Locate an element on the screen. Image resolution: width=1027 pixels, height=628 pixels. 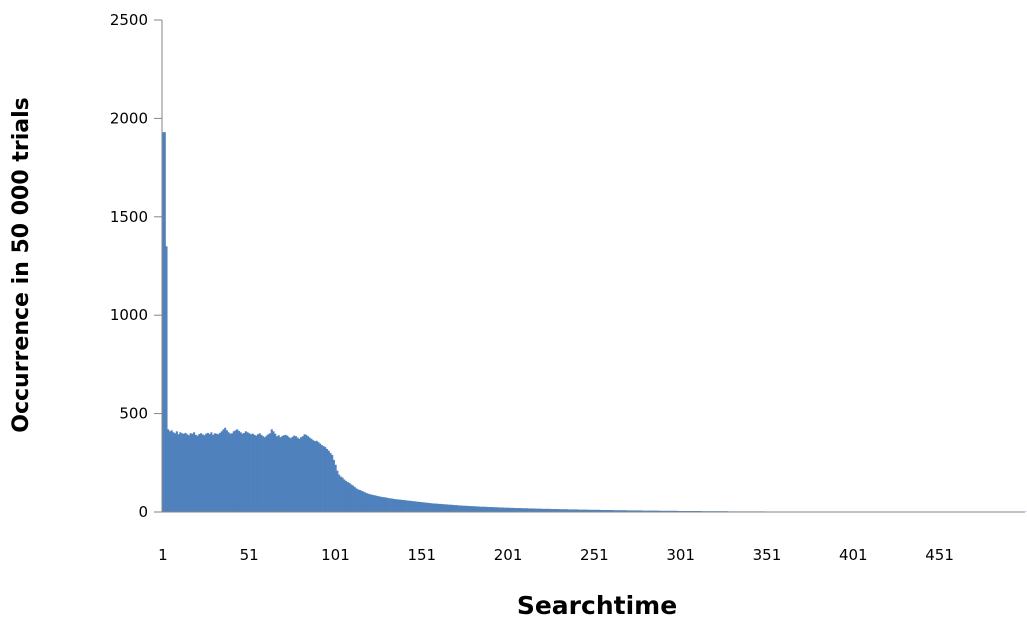
y-tick-label: 0 is located at coordinates (143, 512).